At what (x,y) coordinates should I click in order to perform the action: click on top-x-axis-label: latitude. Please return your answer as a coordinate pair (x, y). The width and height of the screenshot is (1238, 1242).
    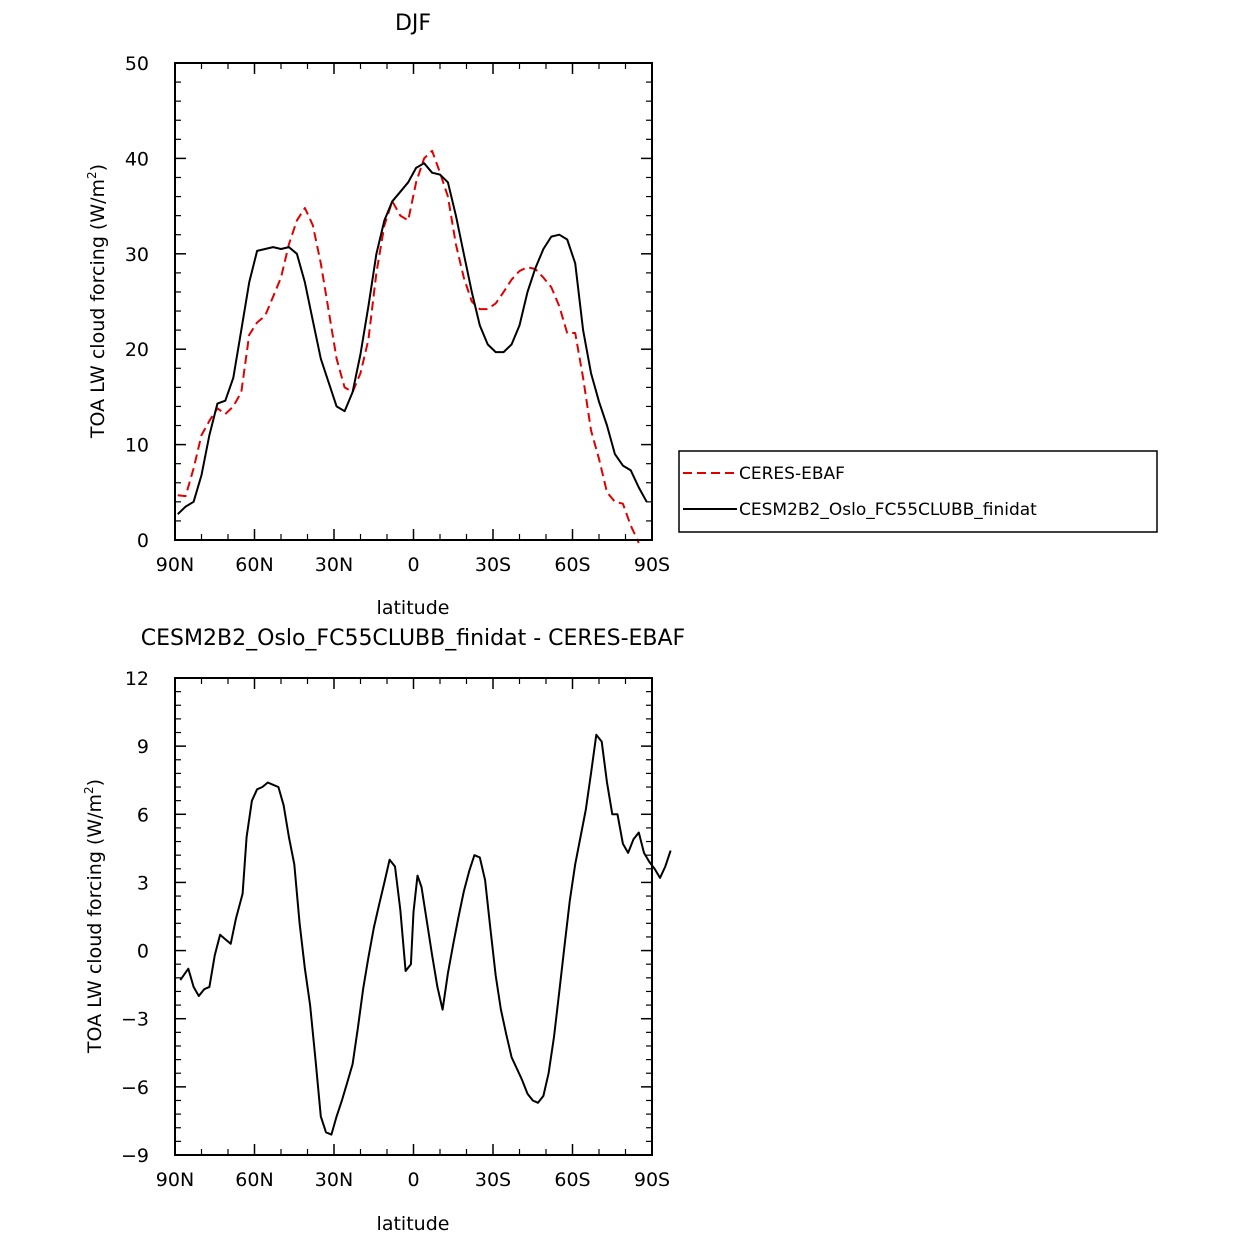
    Looking at the image, I should click on (413, 608).